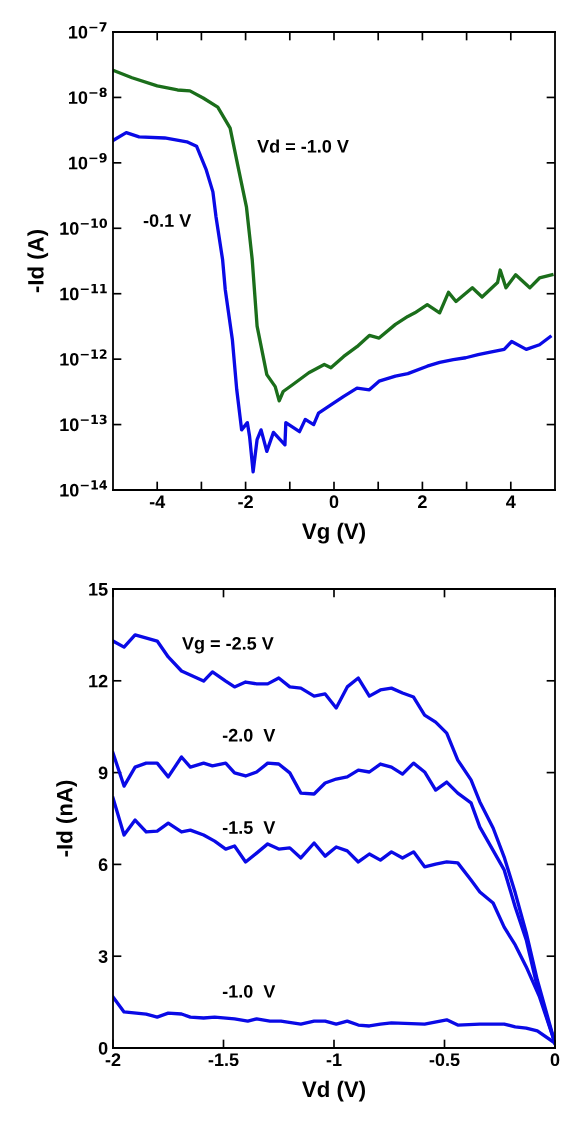 This screenshot has height=1127, width=571. What do you see at coordinates (249, 991) in the screenshot?
I see `series-label: -1.0 V` at bounding box center [249, 991].